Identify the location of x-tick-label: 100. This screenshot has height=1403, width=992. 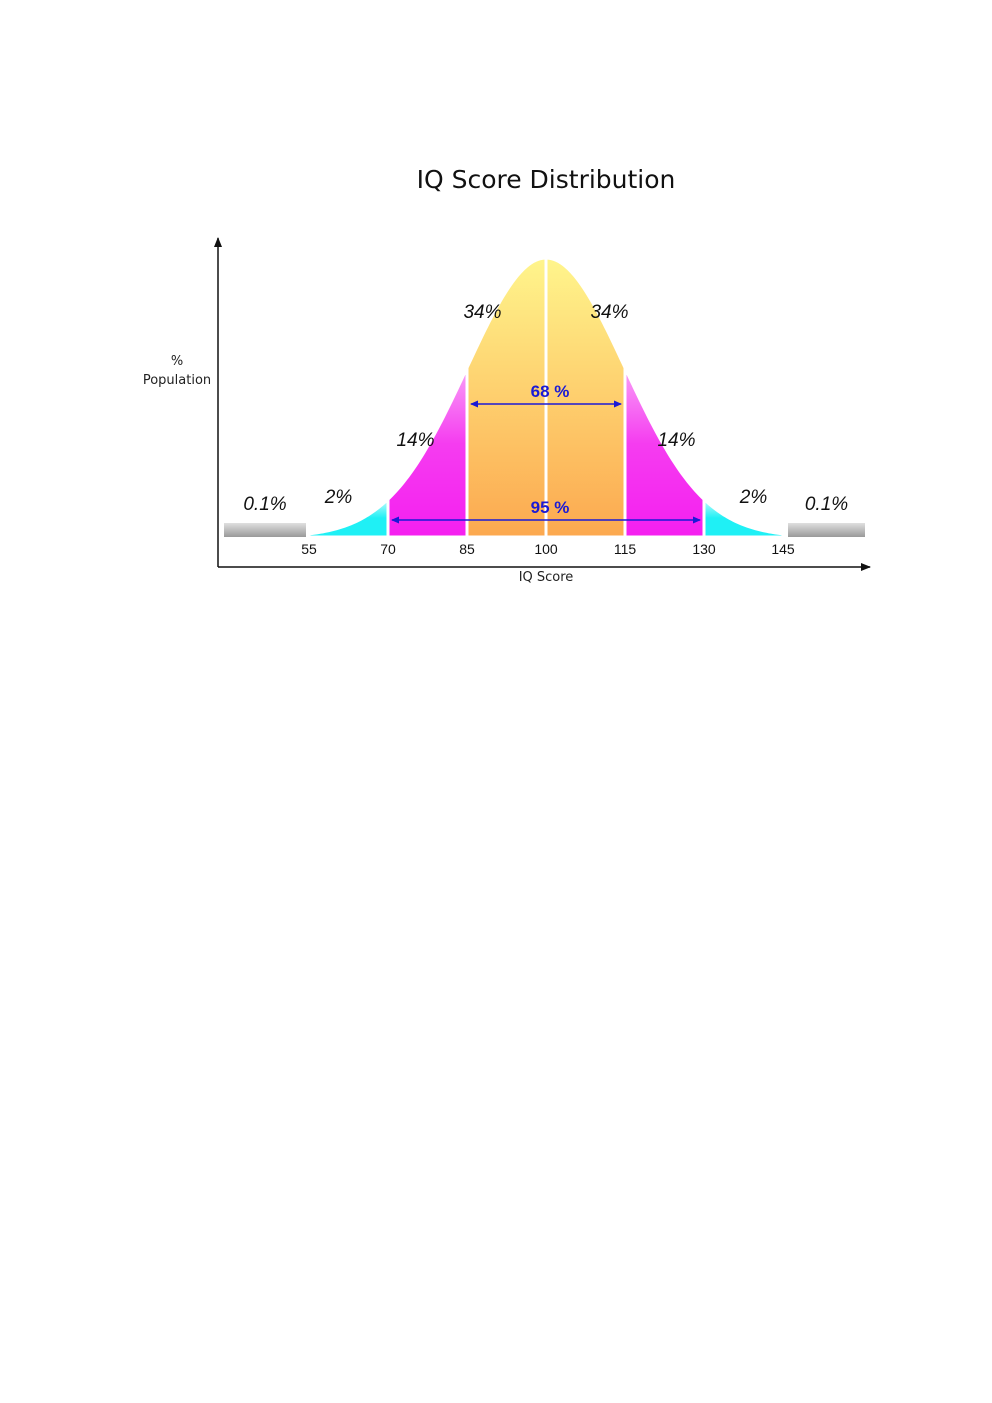
(546, 549).